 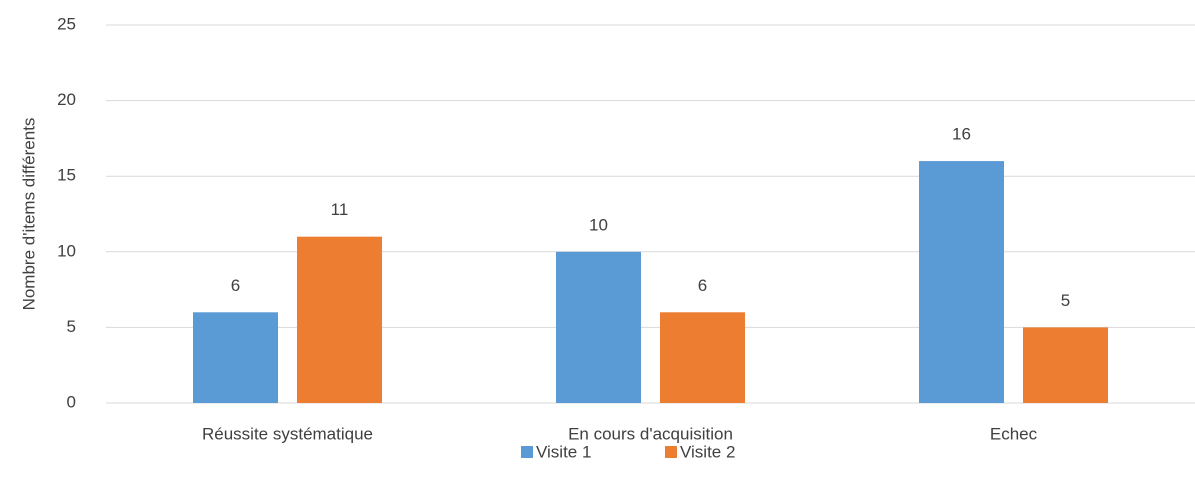 I want to click on y-tick-label: 25, so click(x=66, y=23).